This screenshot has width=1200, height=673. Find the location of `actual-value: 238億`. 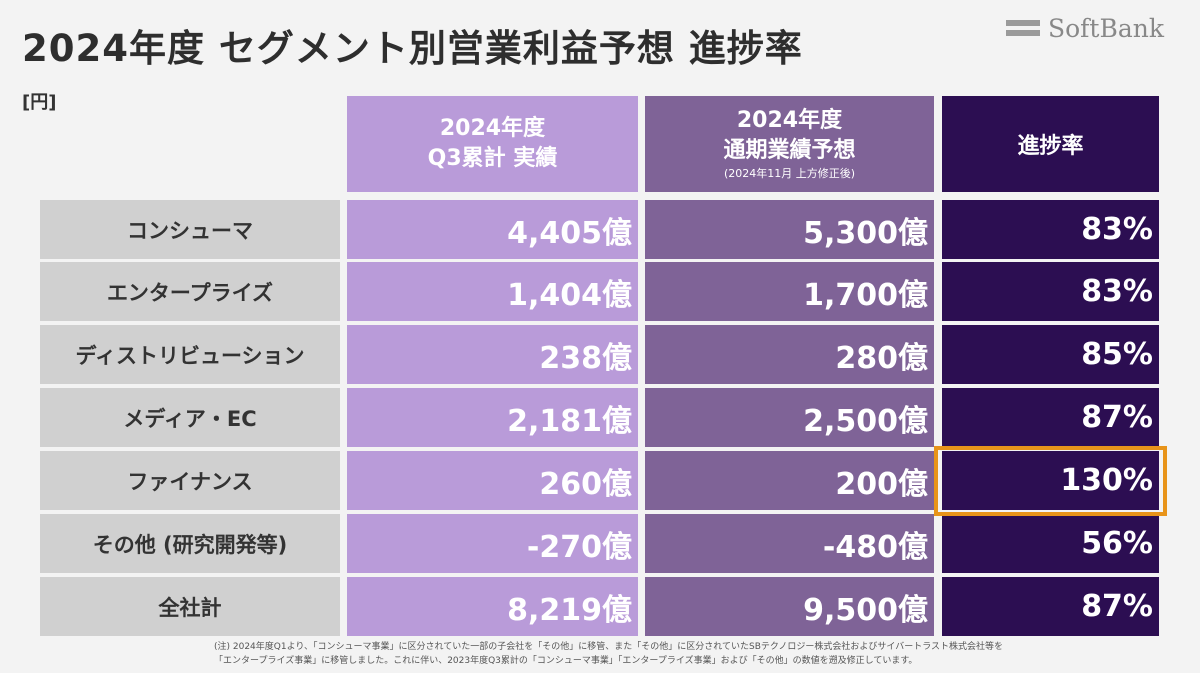

actual-value: 238億 is located at coordinates (492, 354).